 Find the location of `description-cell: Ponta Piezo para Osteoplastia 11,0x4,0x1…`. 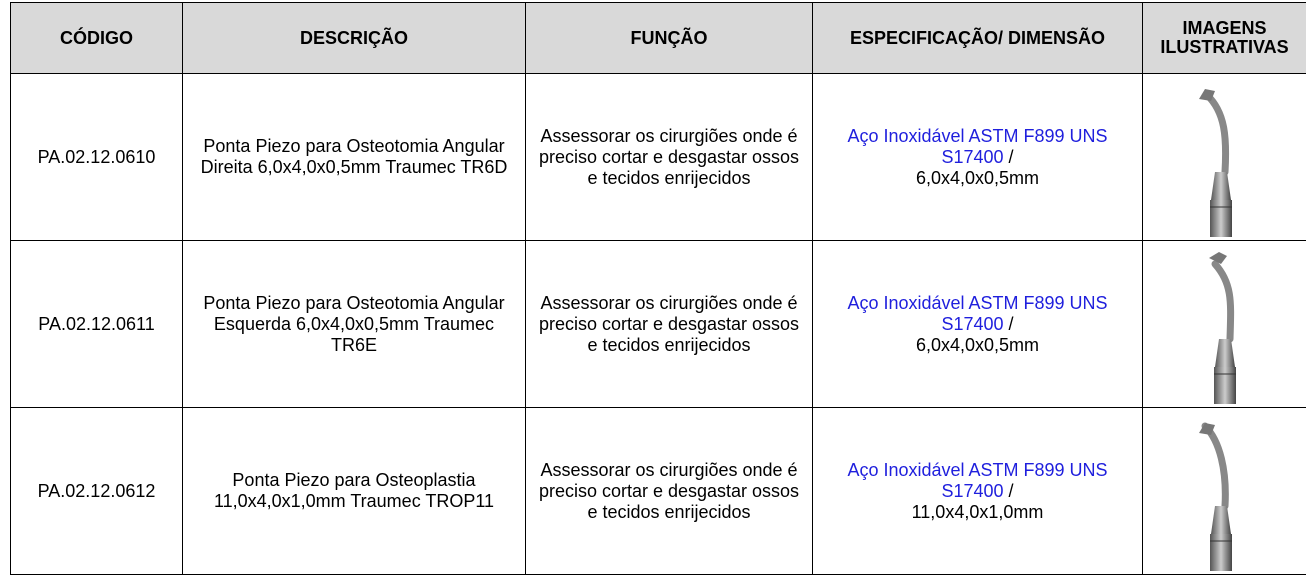

description-cell: Ponta Piezo para Osteoplastia 11,0x4,0x1… is located at coordinates (354, 491).